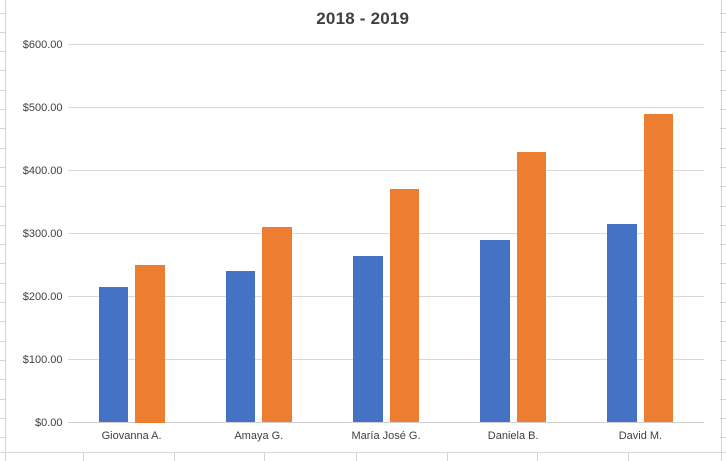  Describe the element at coordinates (259, 436) in the screenshot. I see `x-tick-label-amaya-g: Amaya G.` at that location.